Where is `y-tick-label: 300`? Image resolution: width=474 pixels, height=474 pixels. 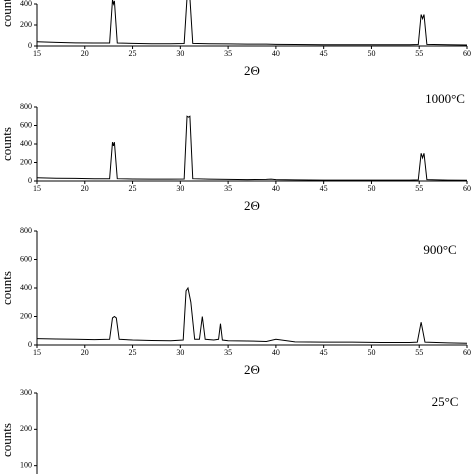 y-tick-label: 300 is located at coordinates (26, 392).